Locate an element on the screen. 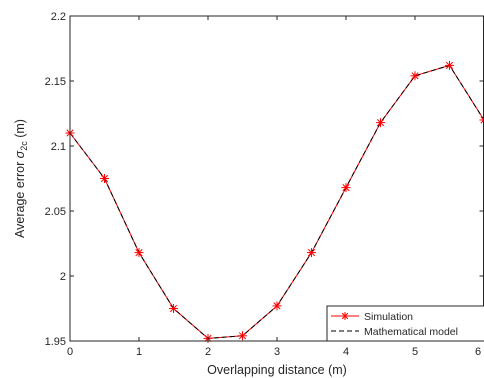 The width and height of the screenshot is (484, 378). x-tick-label: 5 is located at coordinates (415, 352).